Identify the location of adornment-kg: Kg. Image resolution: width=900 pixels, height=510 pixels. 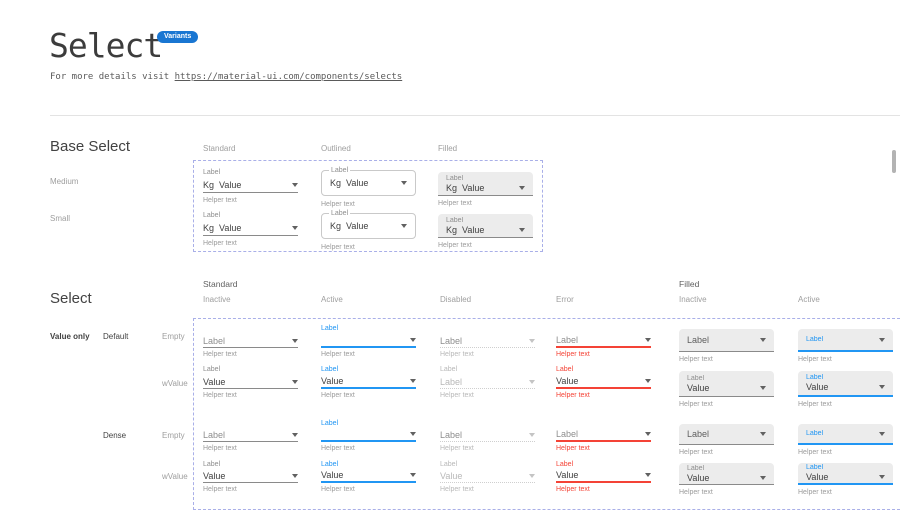
(452, 187).